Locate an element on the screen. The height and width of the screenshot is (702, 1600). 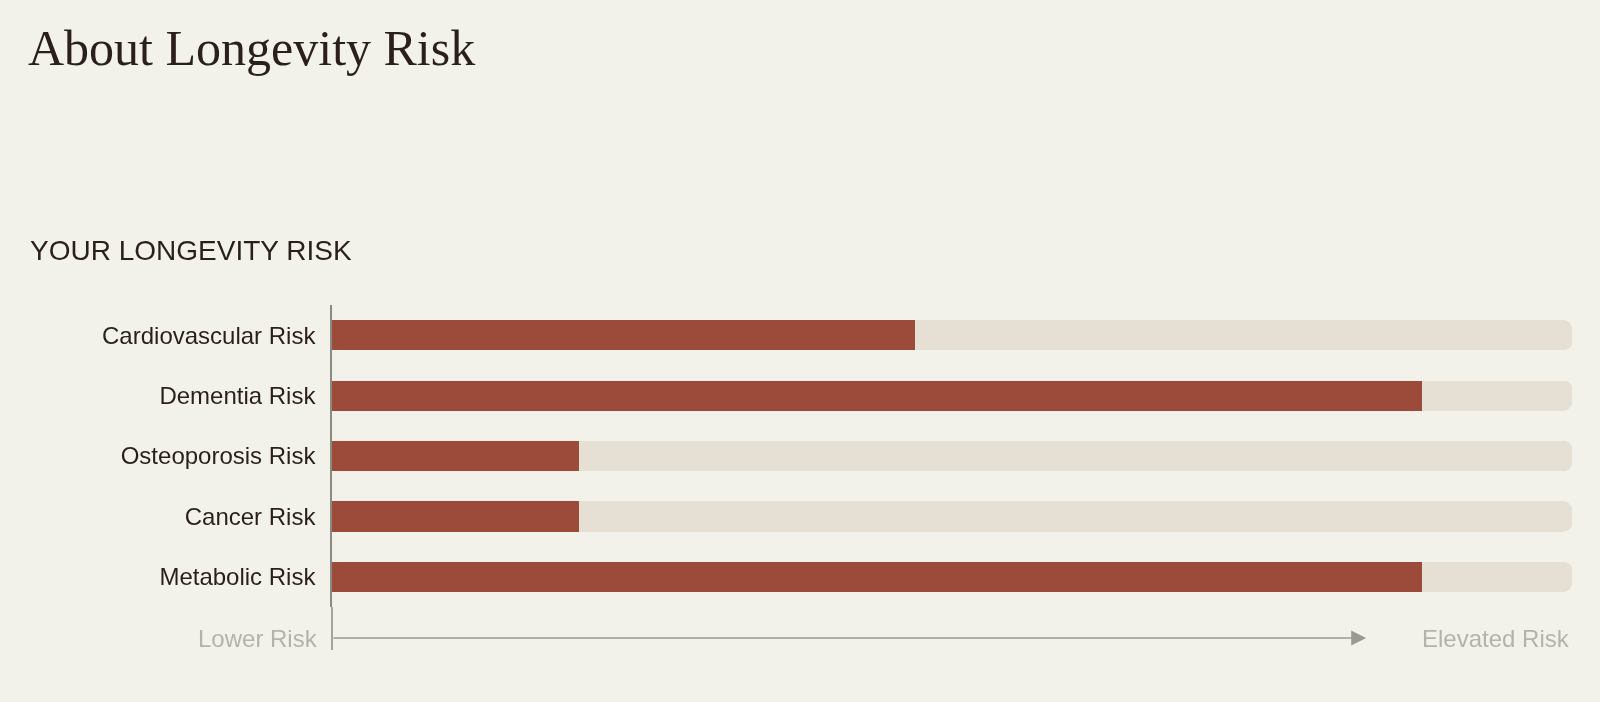
y-tick-label: Osteoporosis Risk is located at coordinates (218, 456).